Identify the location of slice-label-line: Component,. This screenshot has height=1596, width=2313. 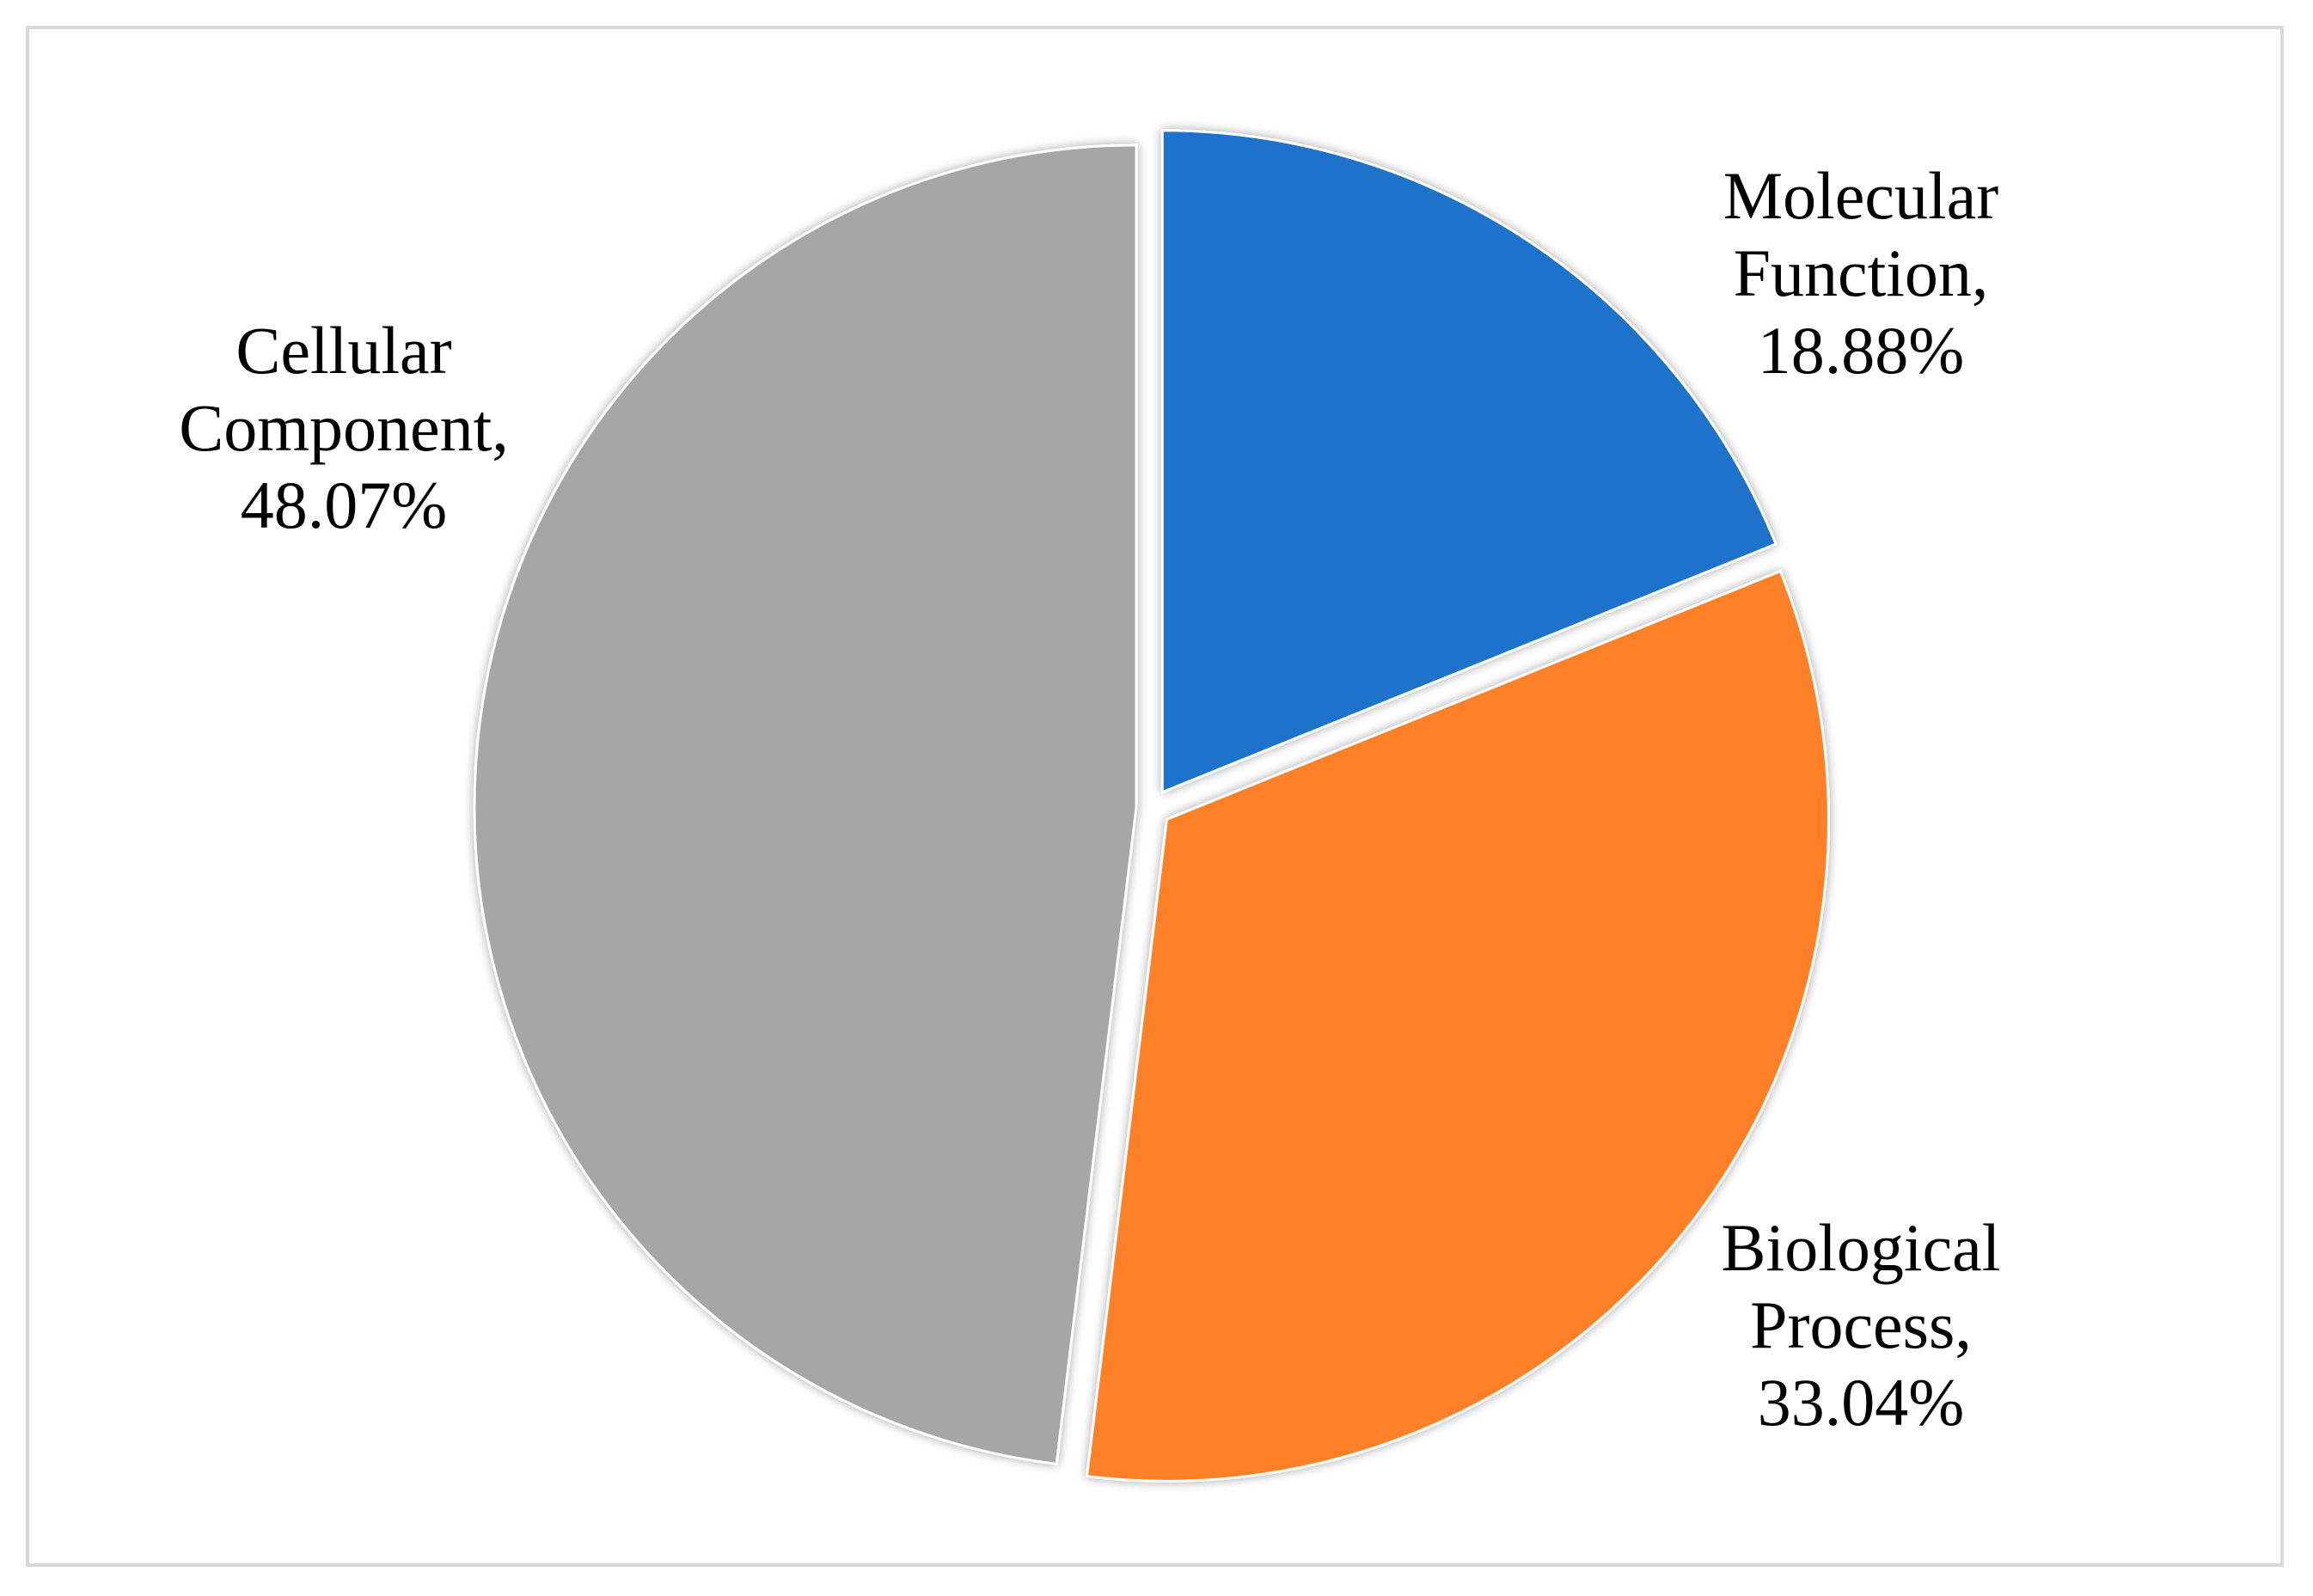
(344, 427).